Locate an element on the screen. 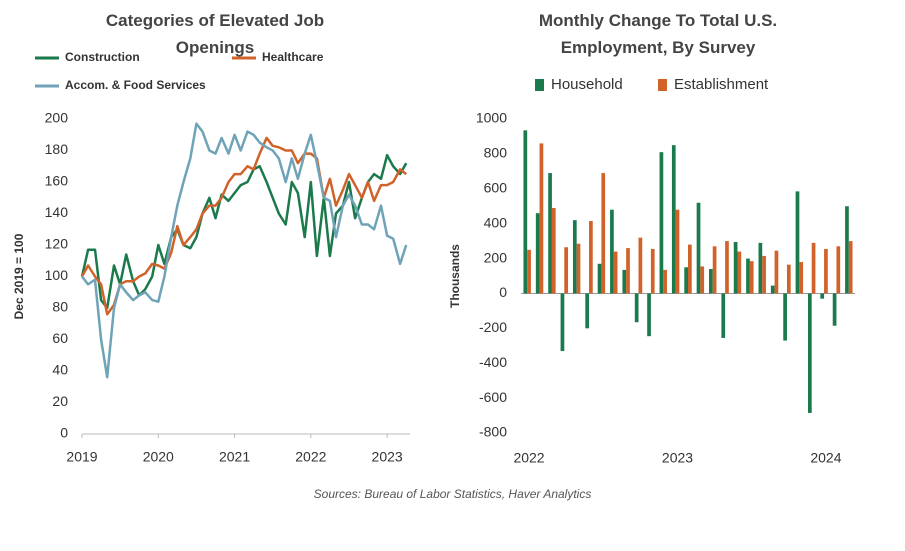 Image resolution: width=905 pixels, height=551 pixels. y-tick-label: 140 is located at coordinates (57, 212).